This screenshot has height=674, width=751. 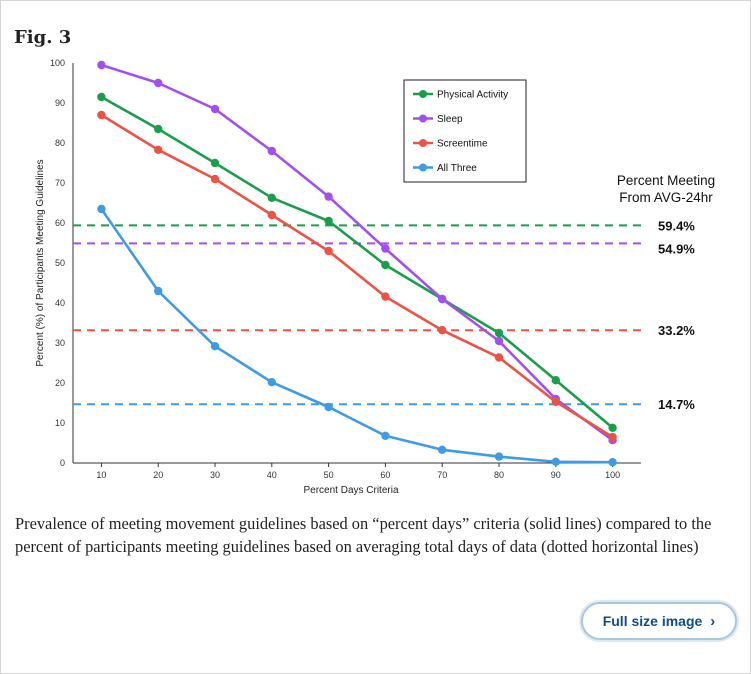 What do you see at coordinates (457, 168) in the screenshot?
I see `legend-label: All Three` at bounding box center [457, 168].